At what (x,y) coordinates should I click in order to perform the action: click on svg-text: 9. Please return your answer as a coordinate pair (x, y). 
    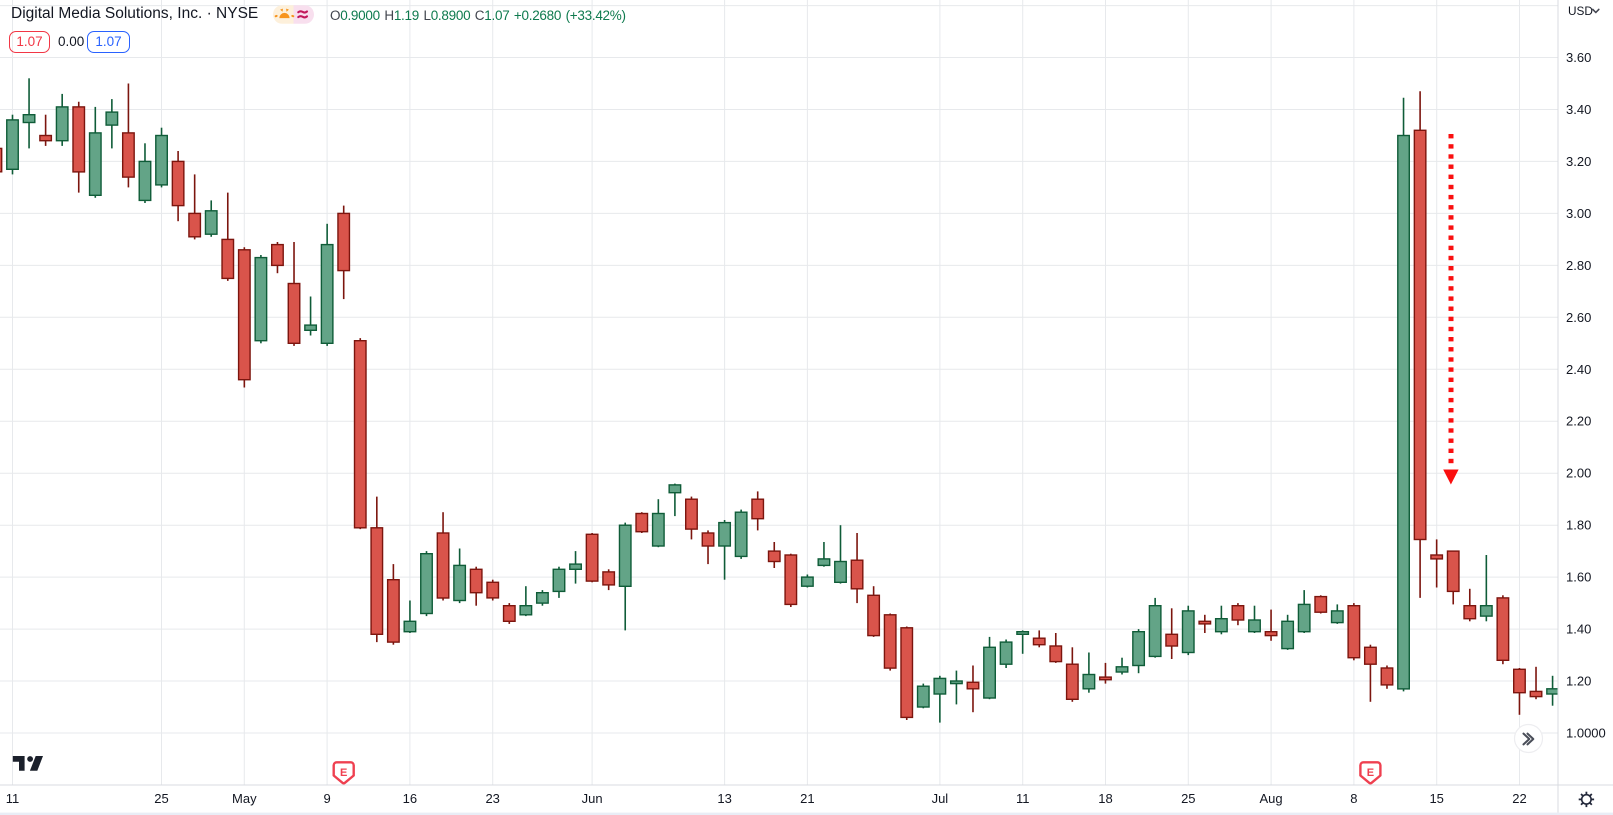
    Looking at the image, I should click on (326, 798).